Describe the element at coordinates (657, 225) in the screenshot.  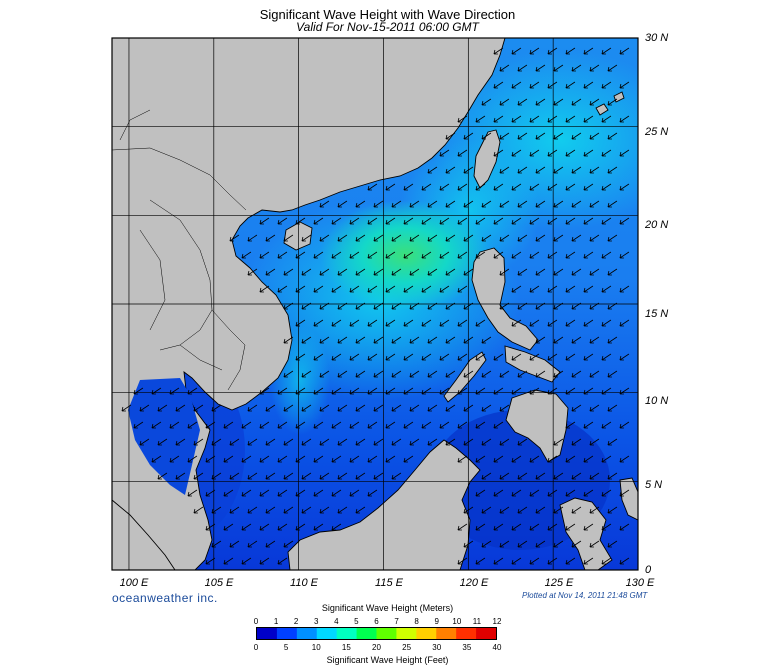
I see `lat-label-20: 20 N` at that location.